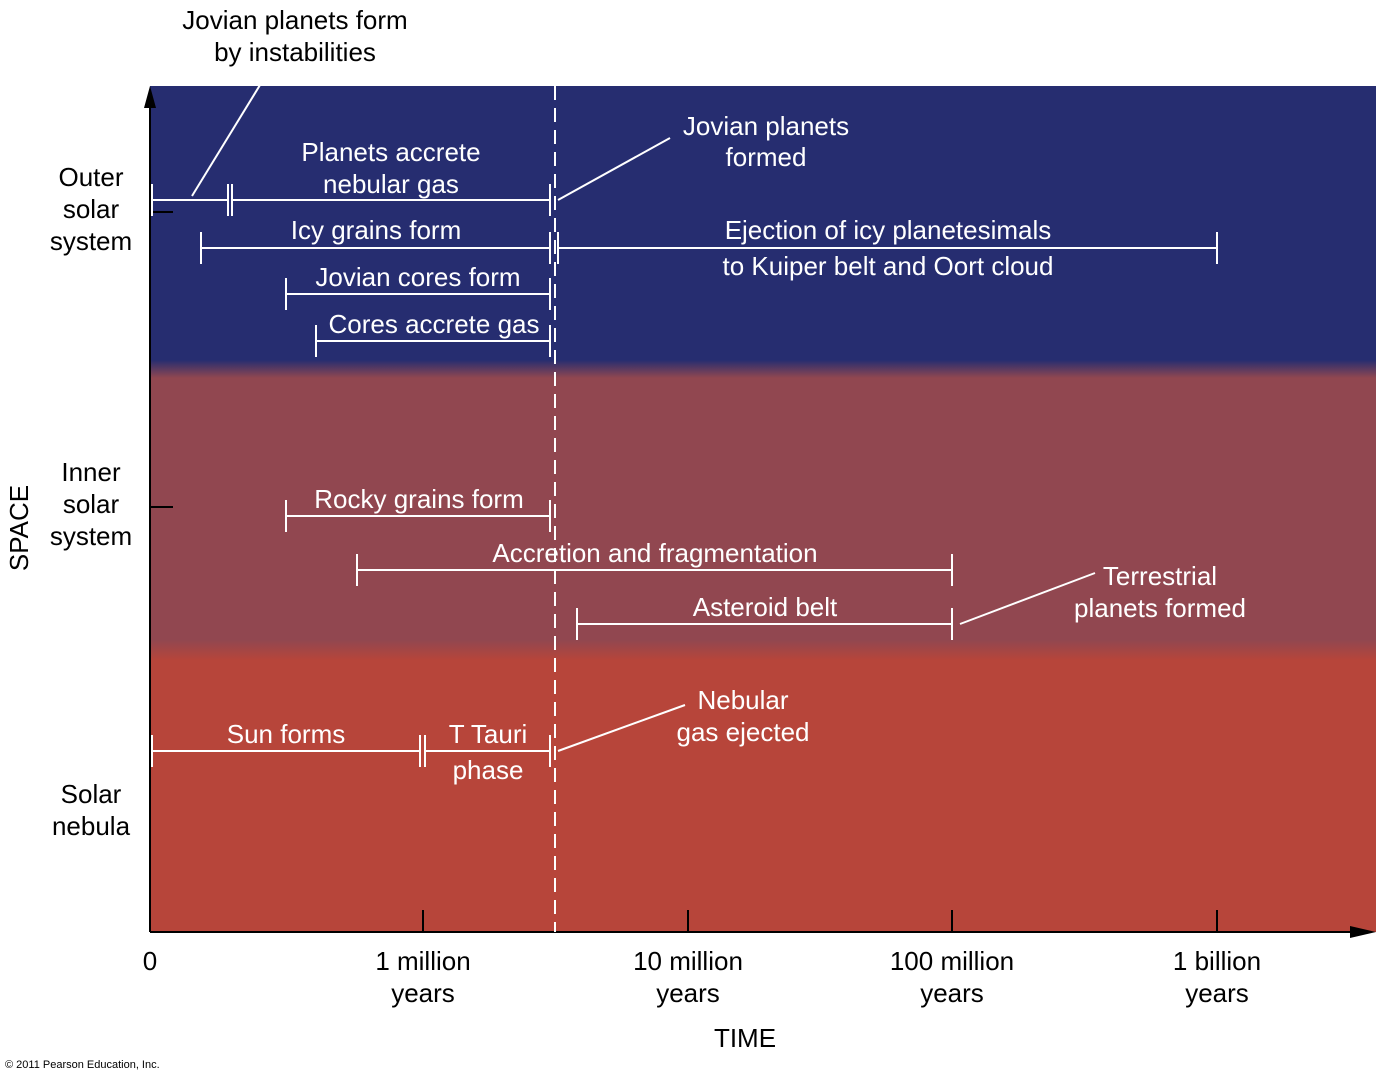 The image size is (1385, 1080). I want to click on callout-label: Jovian planets, so click(766, 126).